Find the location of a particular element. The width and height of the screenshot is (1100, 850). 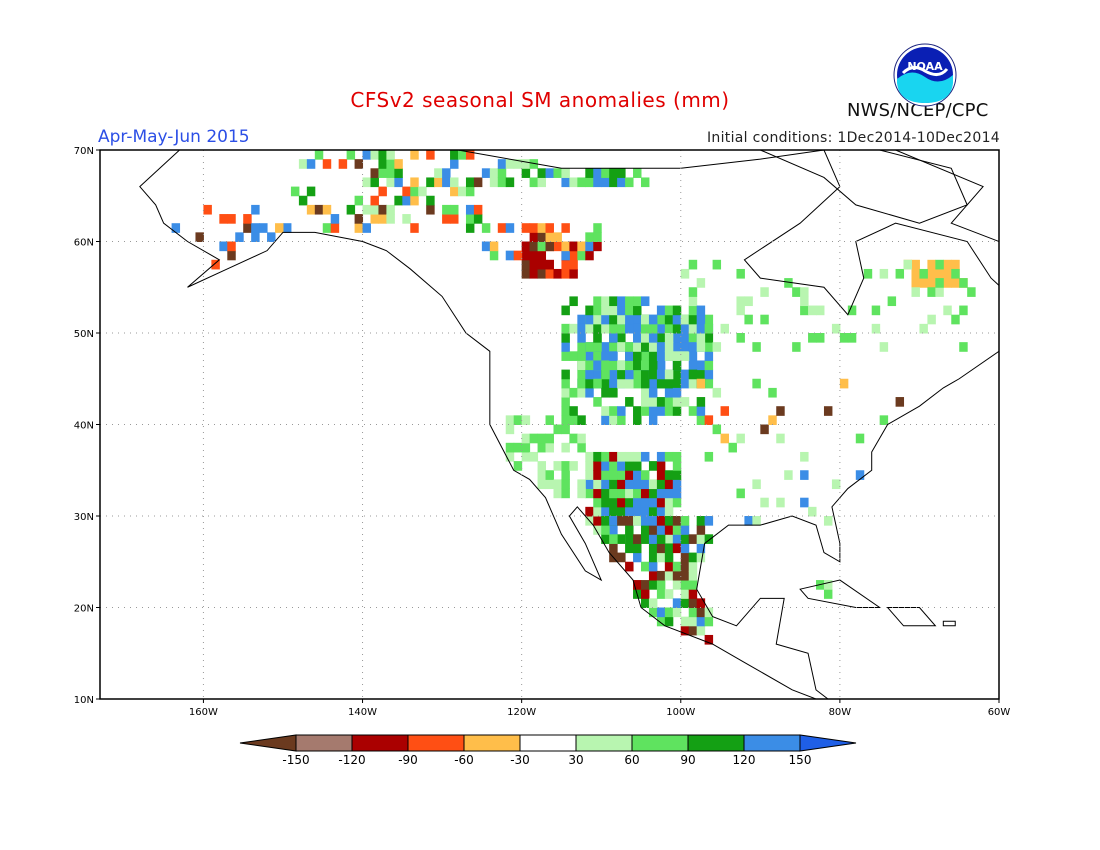

colorbar-label: -30 is located at coordinates (520, 760).